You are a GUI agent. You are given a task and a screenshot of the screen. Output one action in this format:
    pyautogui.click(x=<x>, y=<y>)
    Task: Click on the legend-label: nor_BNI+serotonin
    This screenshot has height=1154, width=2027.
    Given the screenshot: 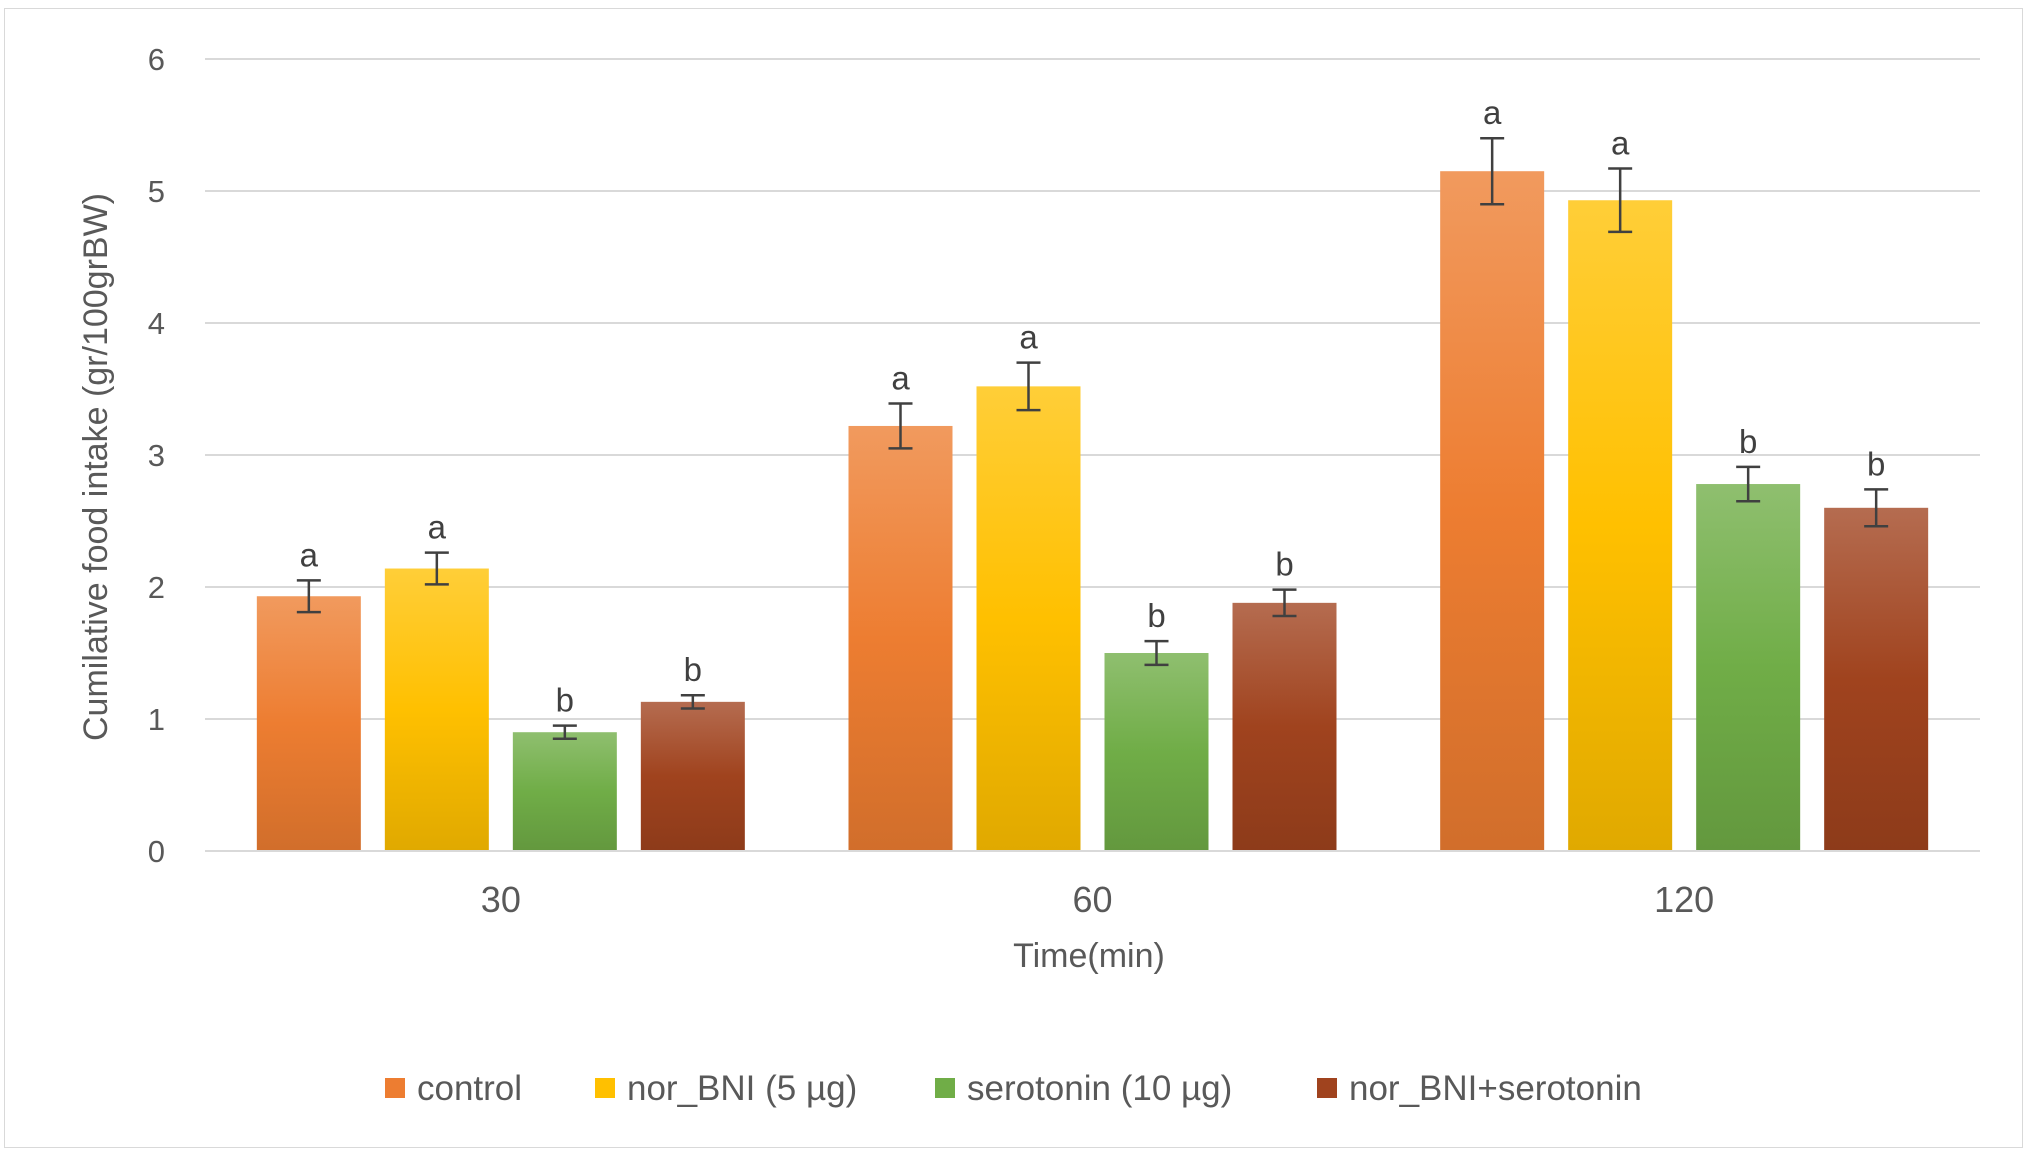 What is the action you would take?
    pyautogui.click(x=1495, y=1088)
    